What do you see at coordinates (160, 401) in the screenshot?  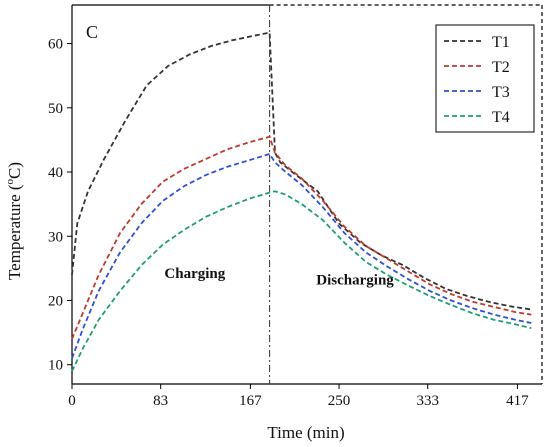 I see `x-tick-label: 83` at bounding box center [160, 401].